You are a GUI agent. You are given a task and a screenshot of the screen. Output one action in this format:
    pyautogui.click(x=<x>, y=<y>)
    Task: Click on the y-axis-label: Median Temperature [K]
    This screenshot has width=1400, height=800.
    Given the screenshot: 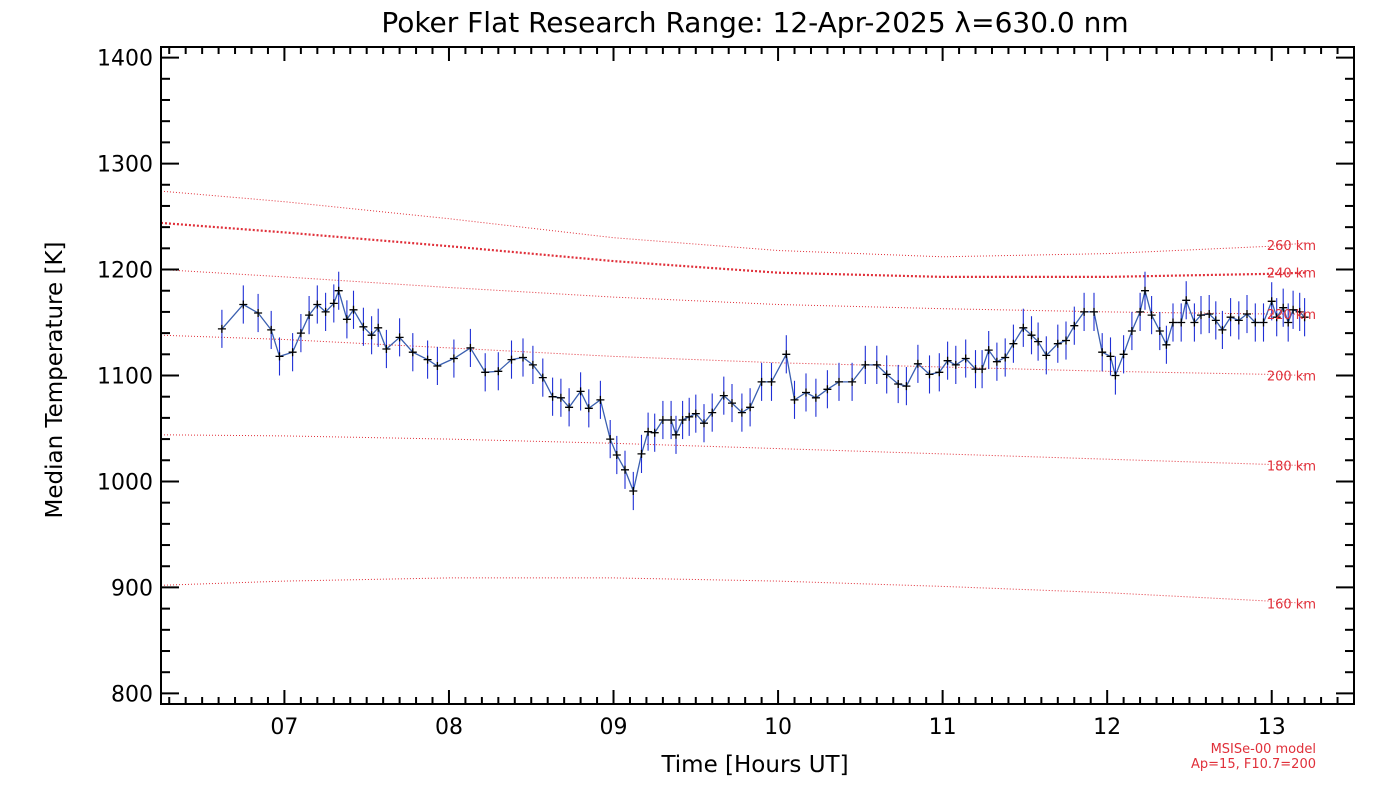 What is the action you would take?
    pyautogui.click(x=55, y=380)
    